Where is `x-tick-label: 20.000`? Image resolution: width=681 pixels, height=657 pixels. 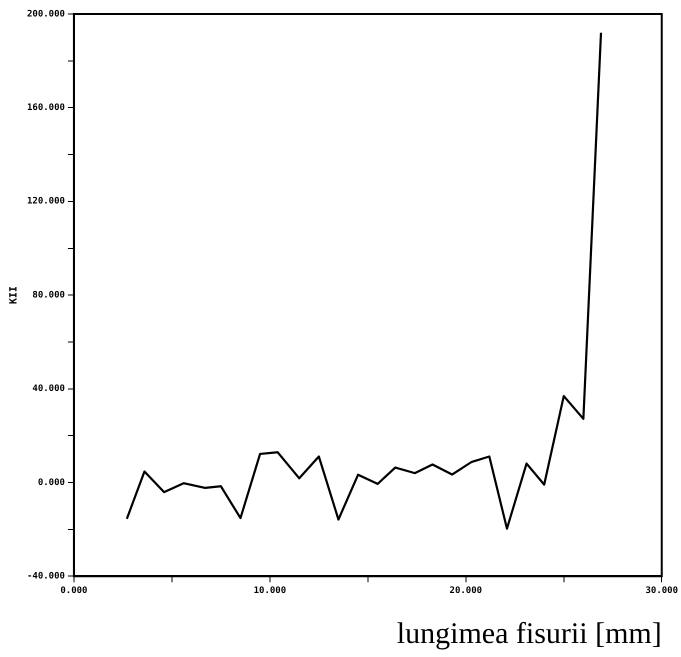 x-tick-label: 20.000 is located at coordinates (466, 591).